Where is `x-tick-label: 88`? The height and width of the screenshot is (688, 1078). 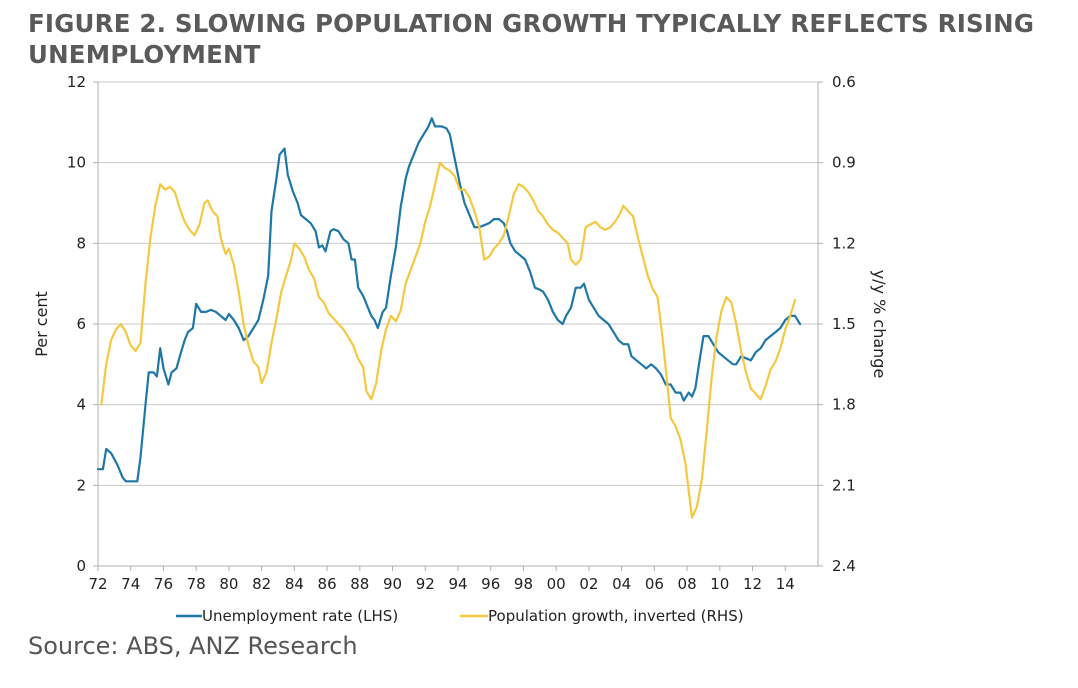 x-tick-label: 88 is located at coordinates (359, 584).